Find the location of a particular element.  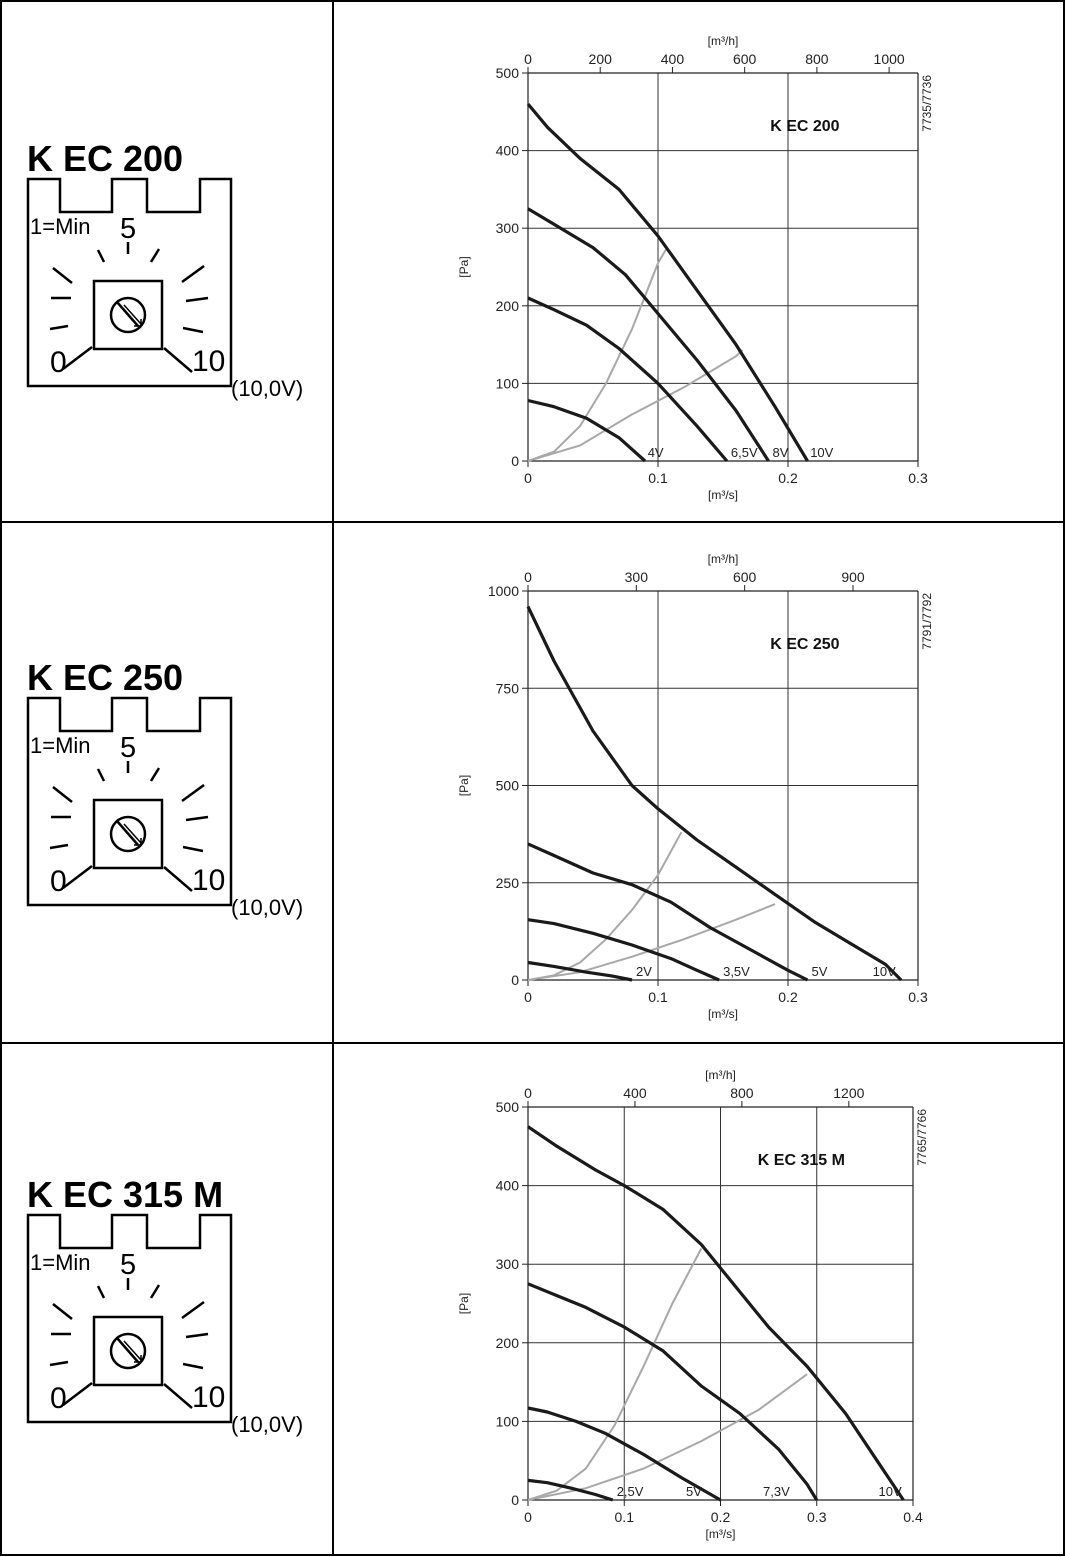

fan-curve-8v is located at coordinates (648, 334).